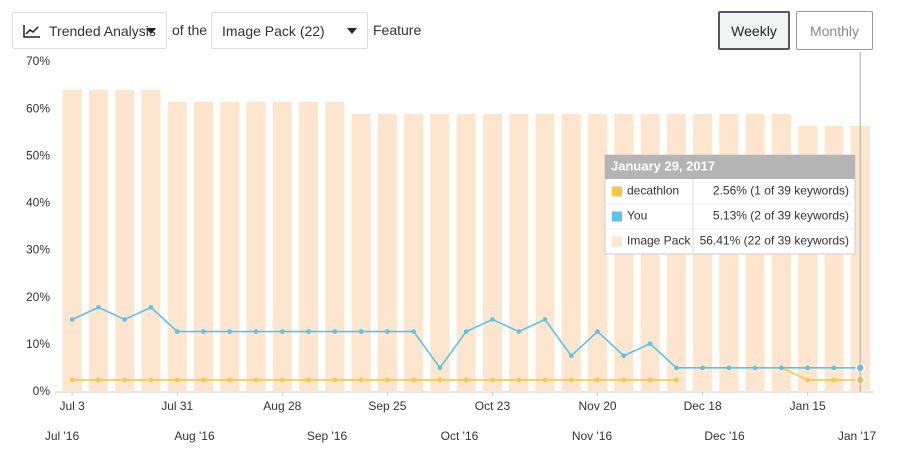 The height and width of the screenshot is (460, 900). Describe the element at coordinates (460, 436) in the screenshot. I see `x-group-label: Oct '16` at that location.